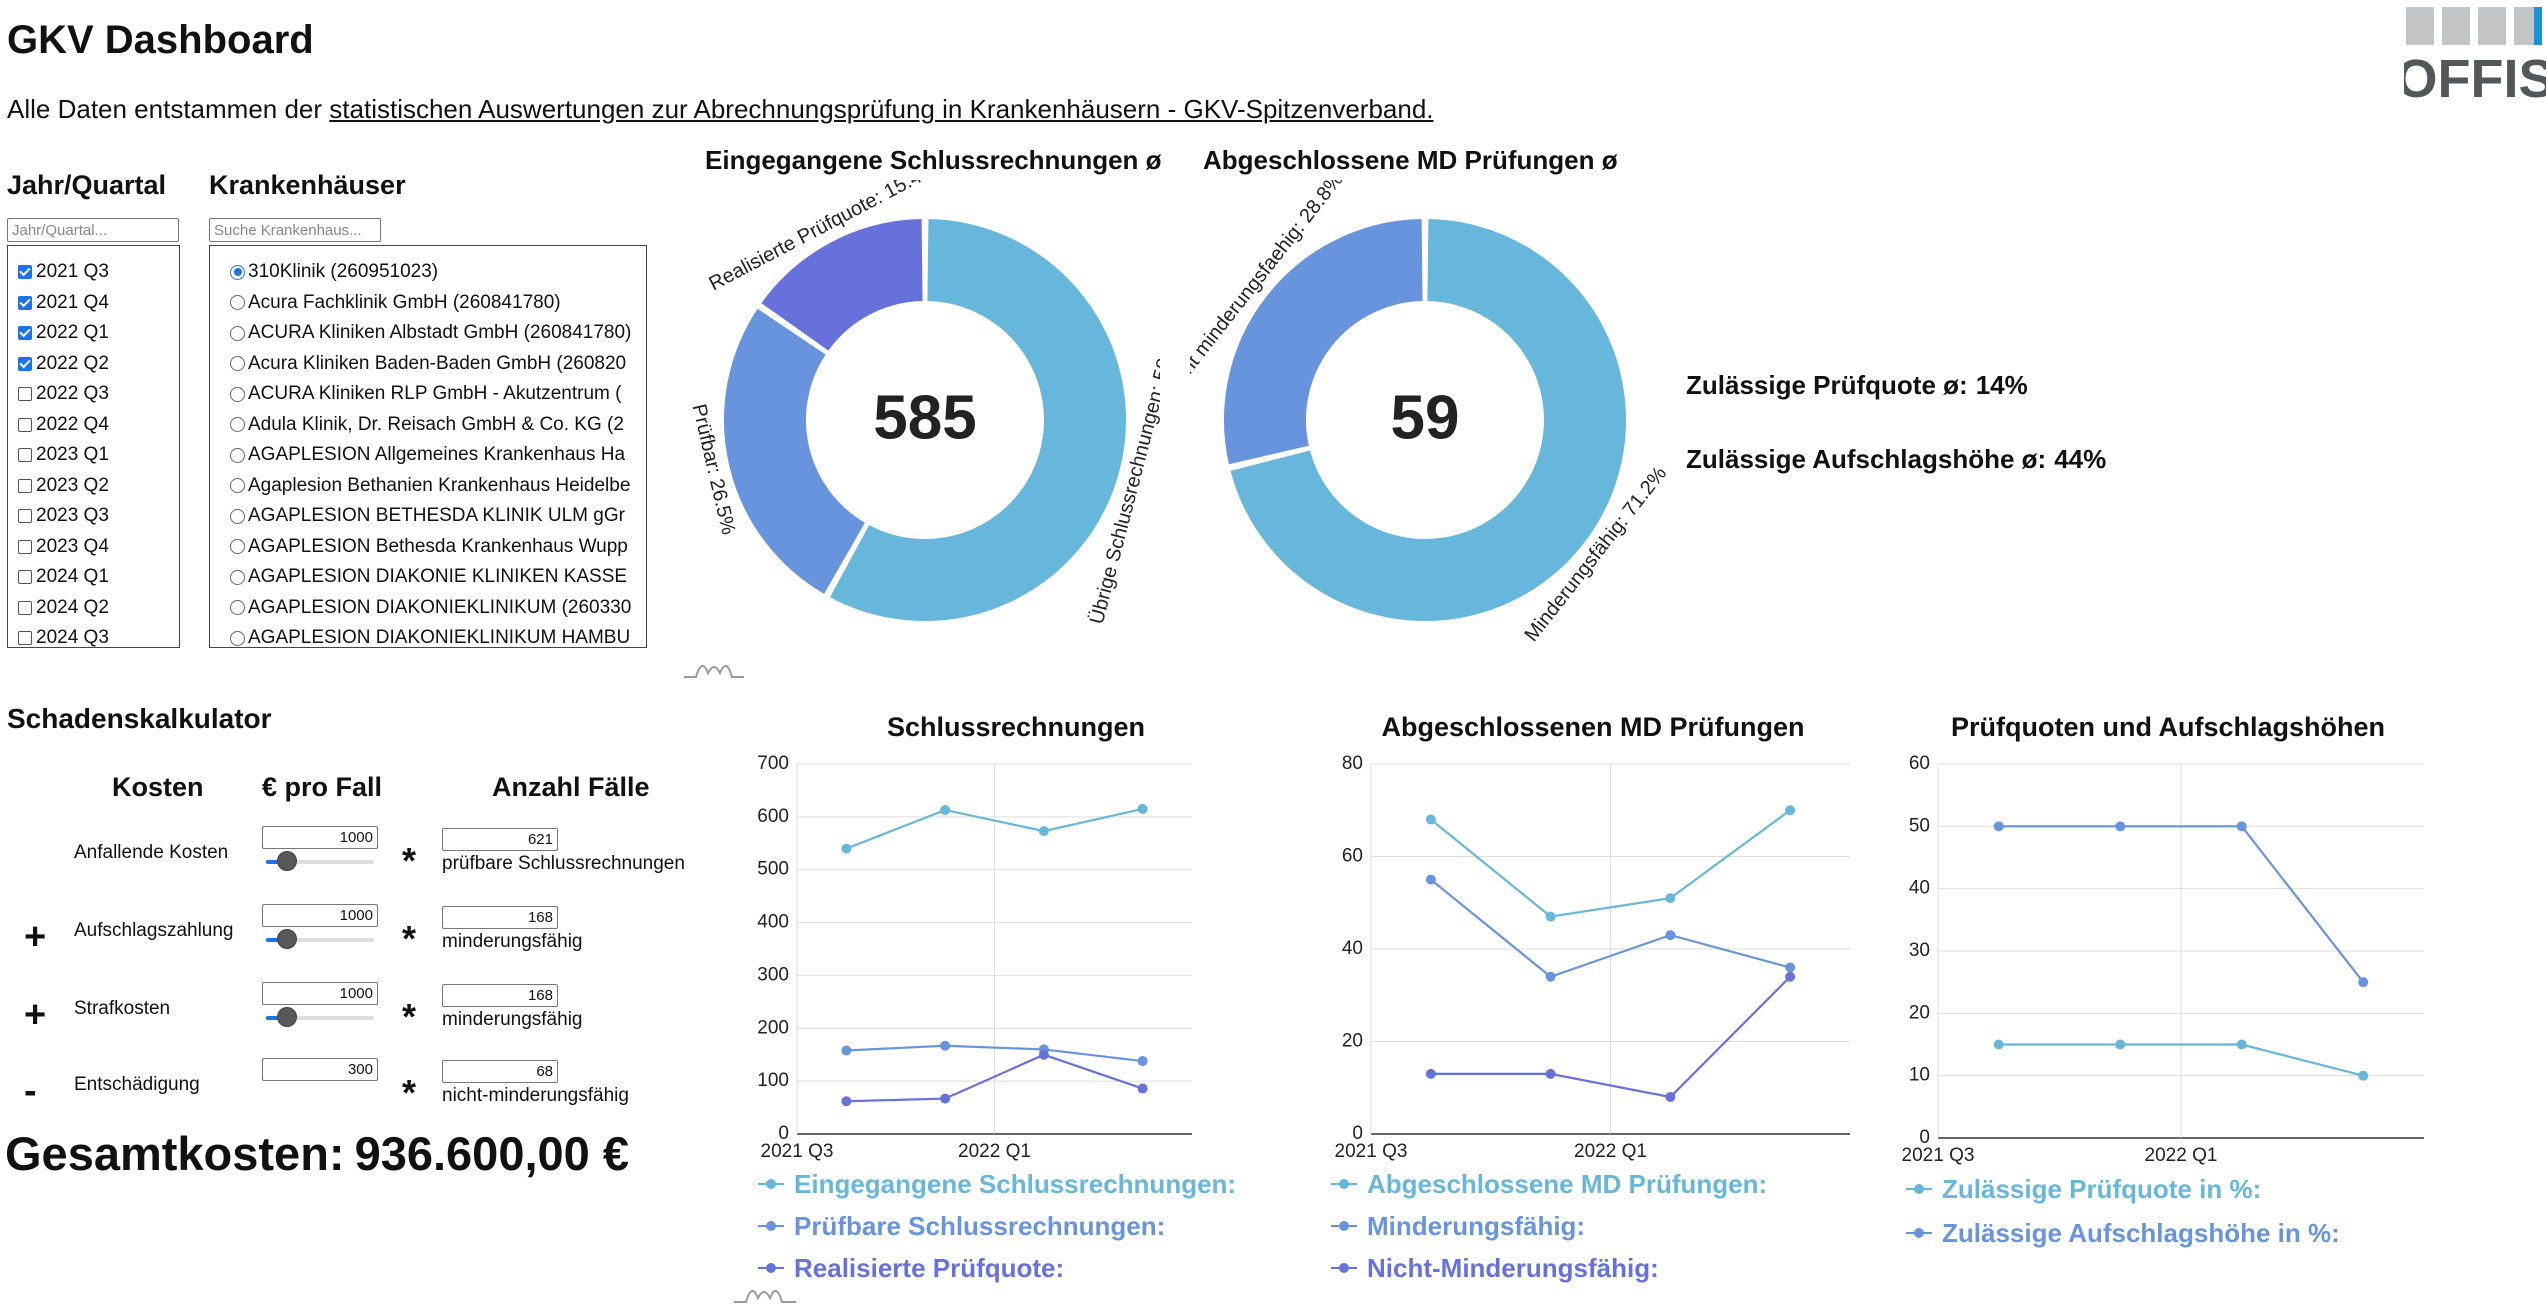  Describe the element at coordinates (428, 364) in the screenshot. I see `hospital-option: Acura Kliniken Baden-Baden GmbH (260820` at that location.